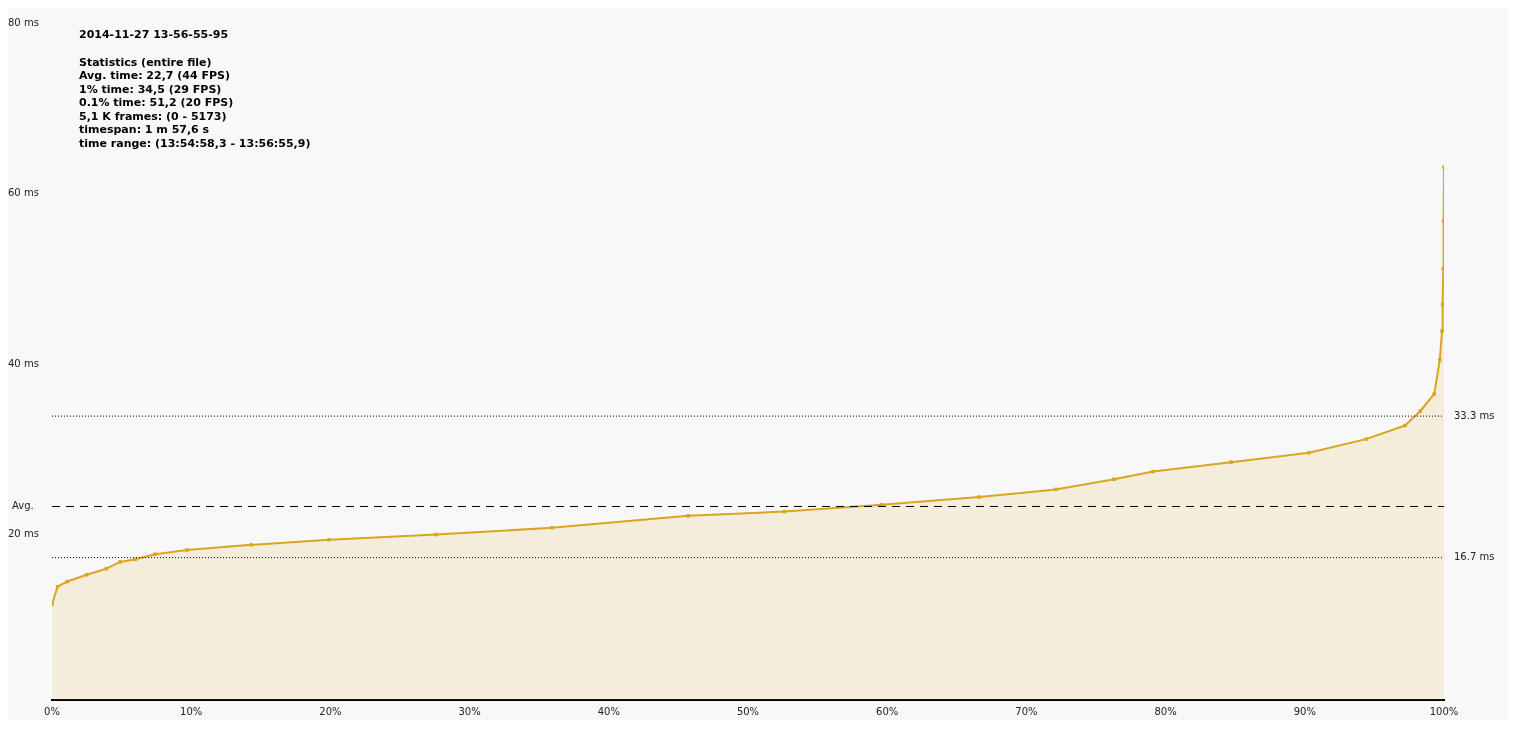 This screenshot has width=1528, height=732. What do you see at coordinates (1474, 557) in the screenshot?
I see `ref-line-label: 16.7 ms` at bounding box center [1474, 557].